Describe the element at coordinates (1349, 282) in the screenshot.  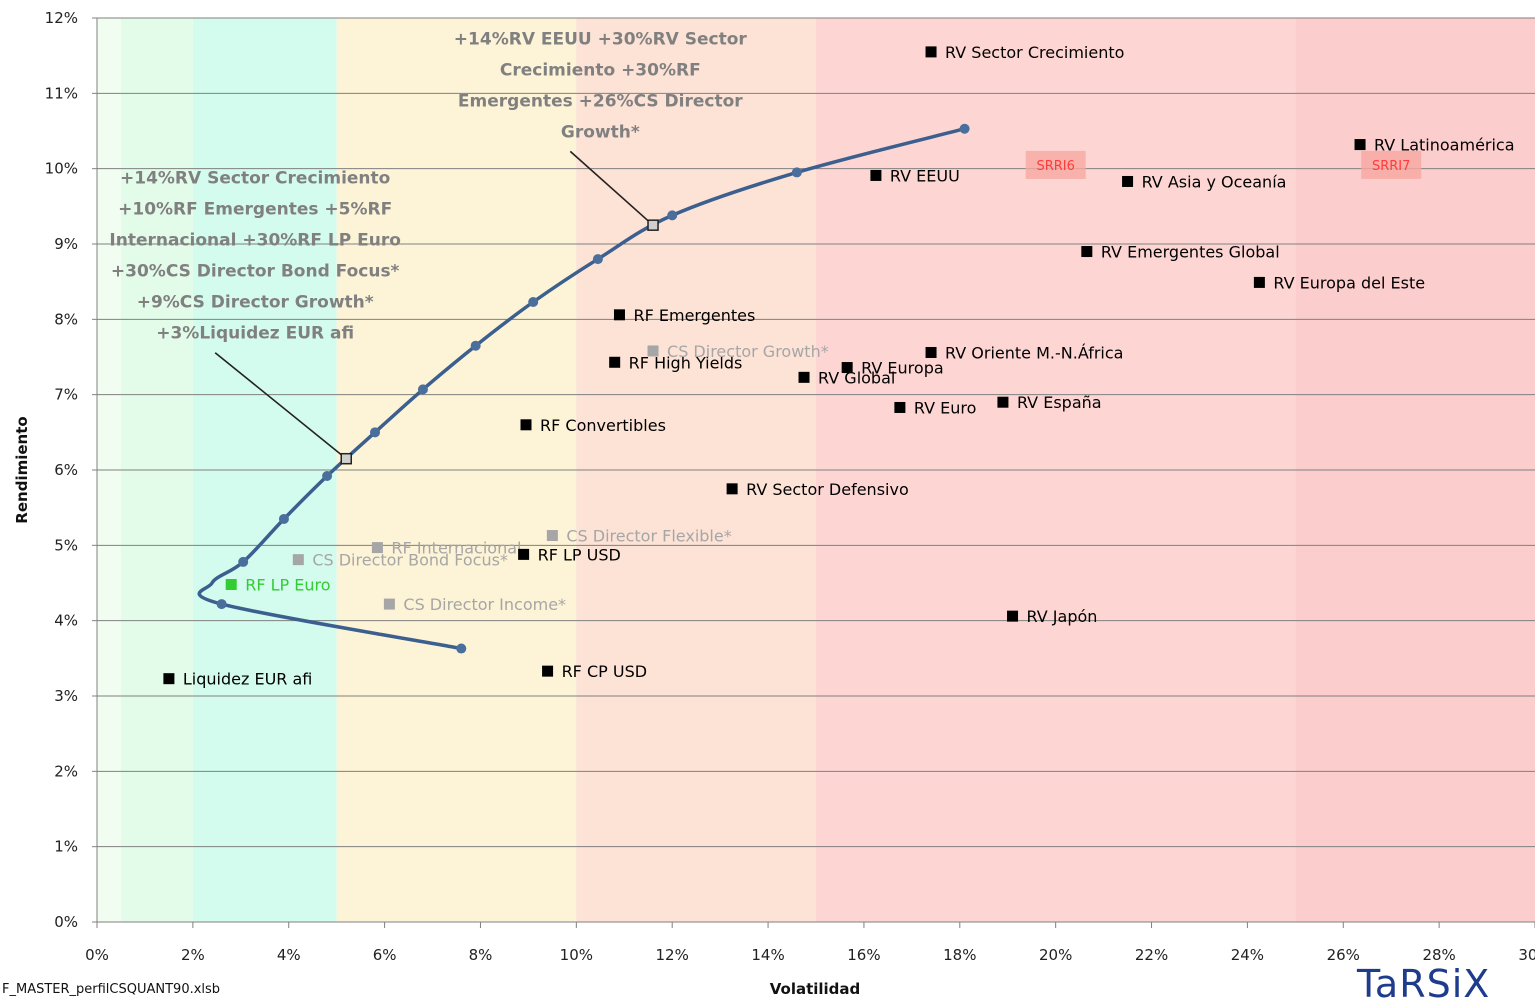
I see `asset-label: RV Europa del Este` at that location.